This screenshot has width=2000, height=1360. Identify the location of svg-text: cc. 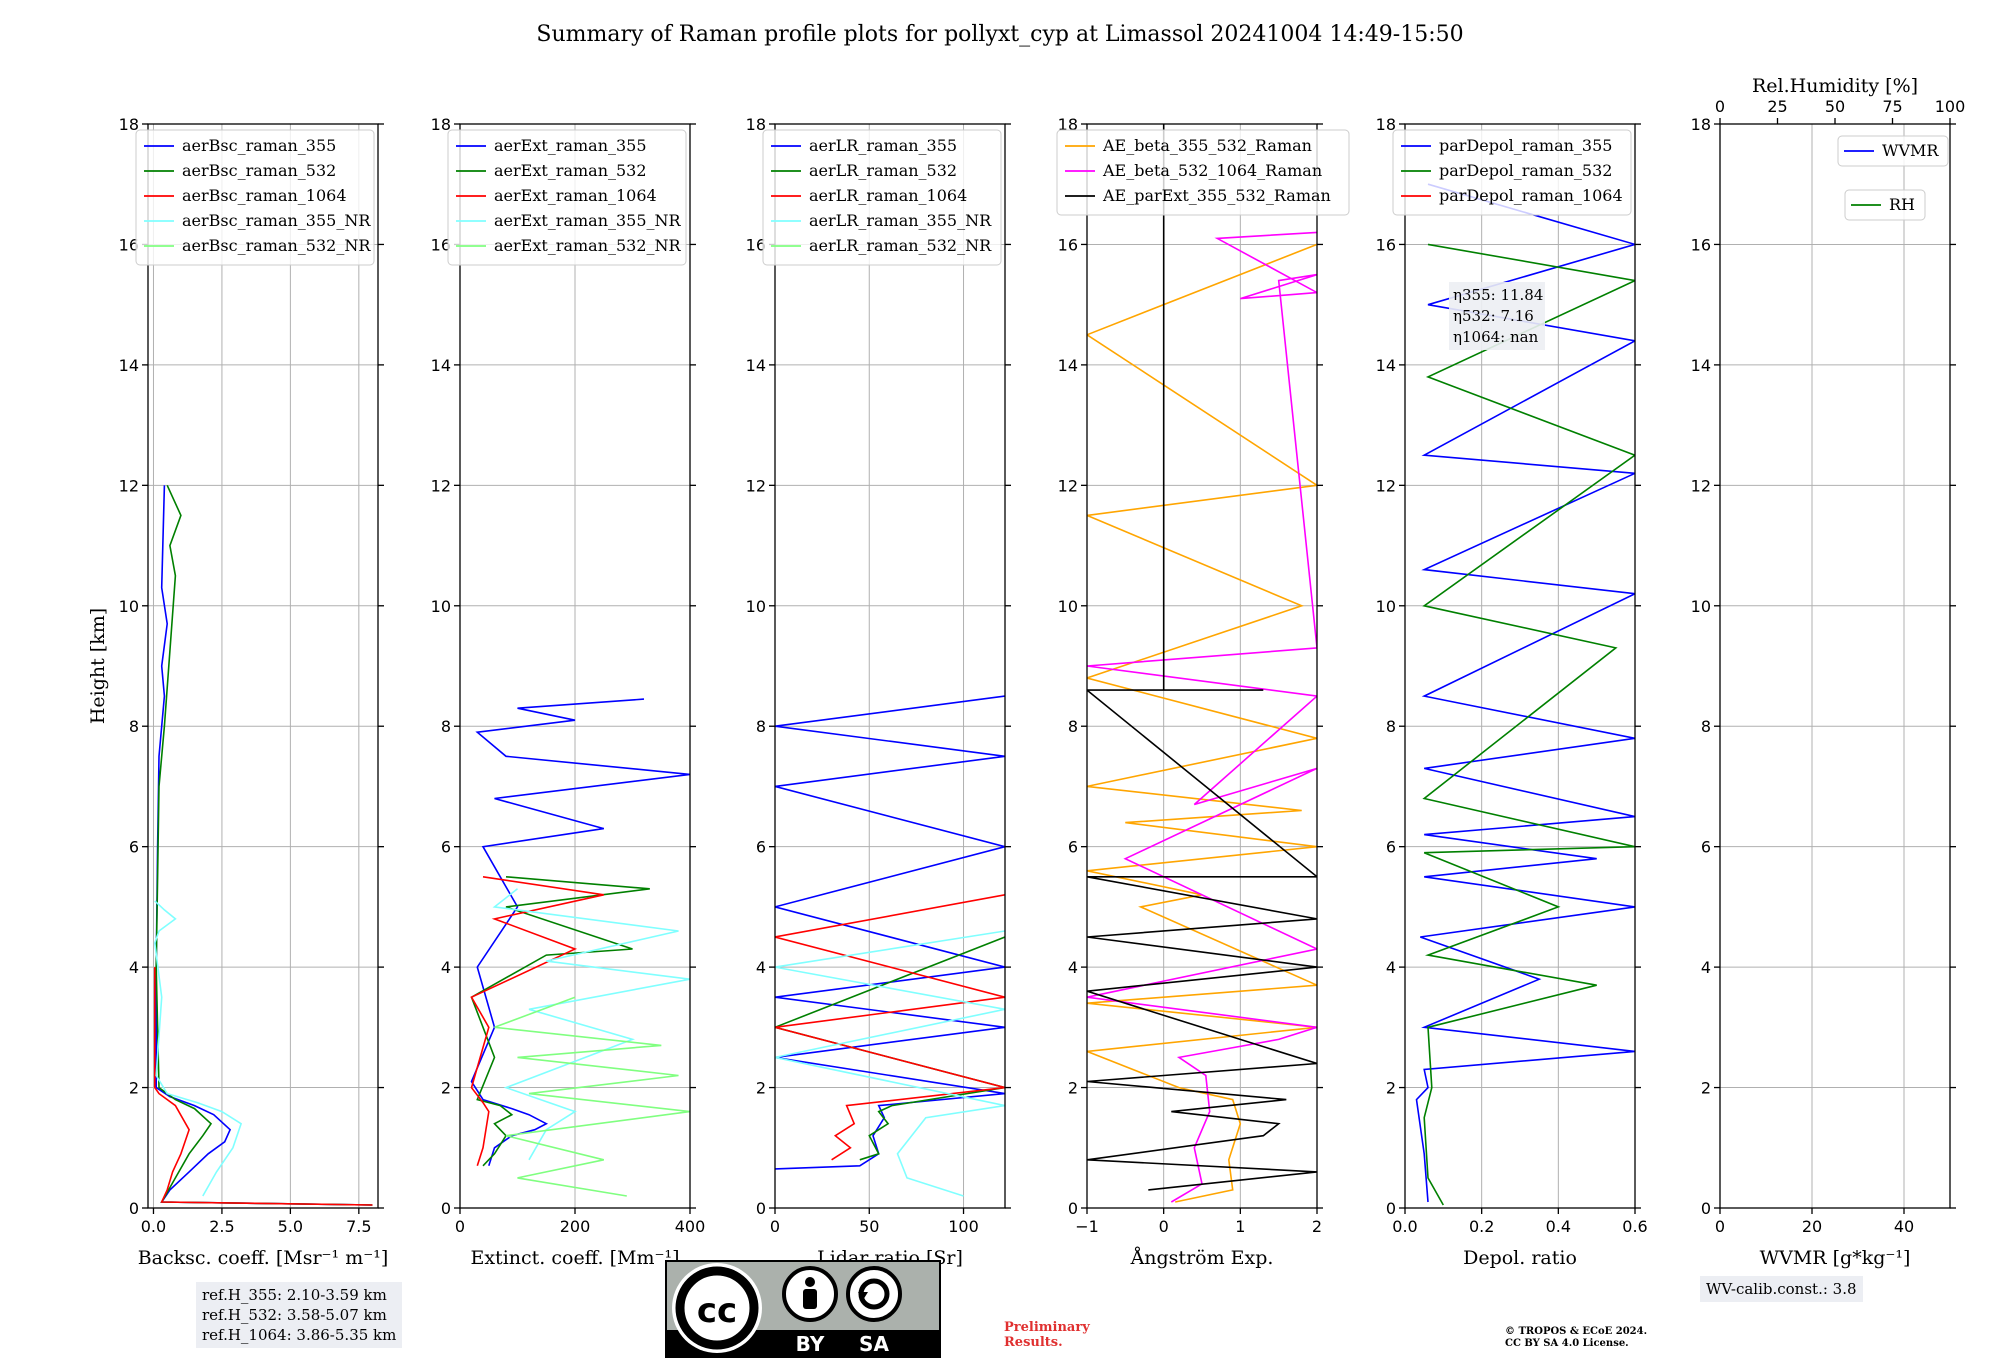
(717, 1311).